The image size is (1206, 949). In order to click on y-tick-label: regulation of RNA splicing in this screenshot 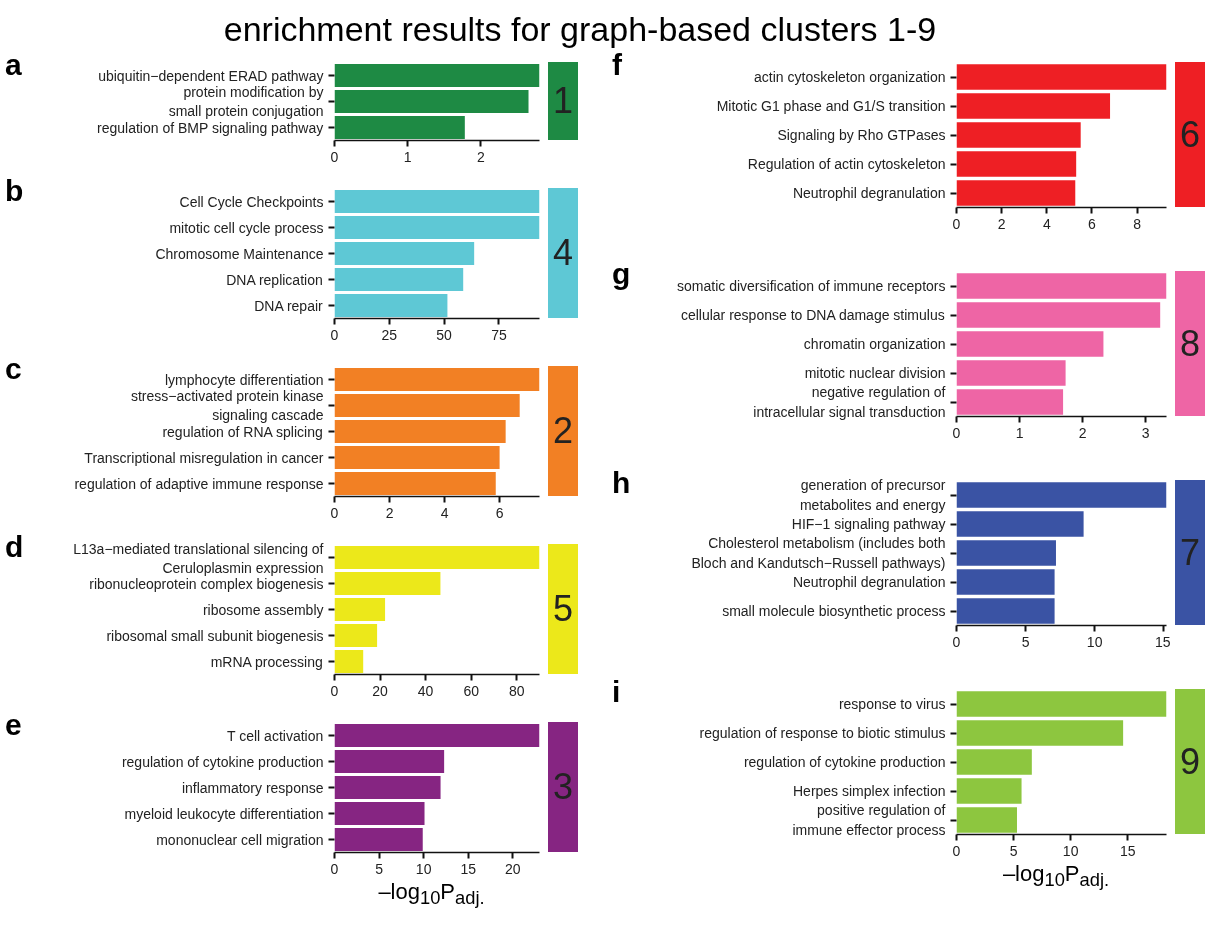, I will do `click(242, 431)`.